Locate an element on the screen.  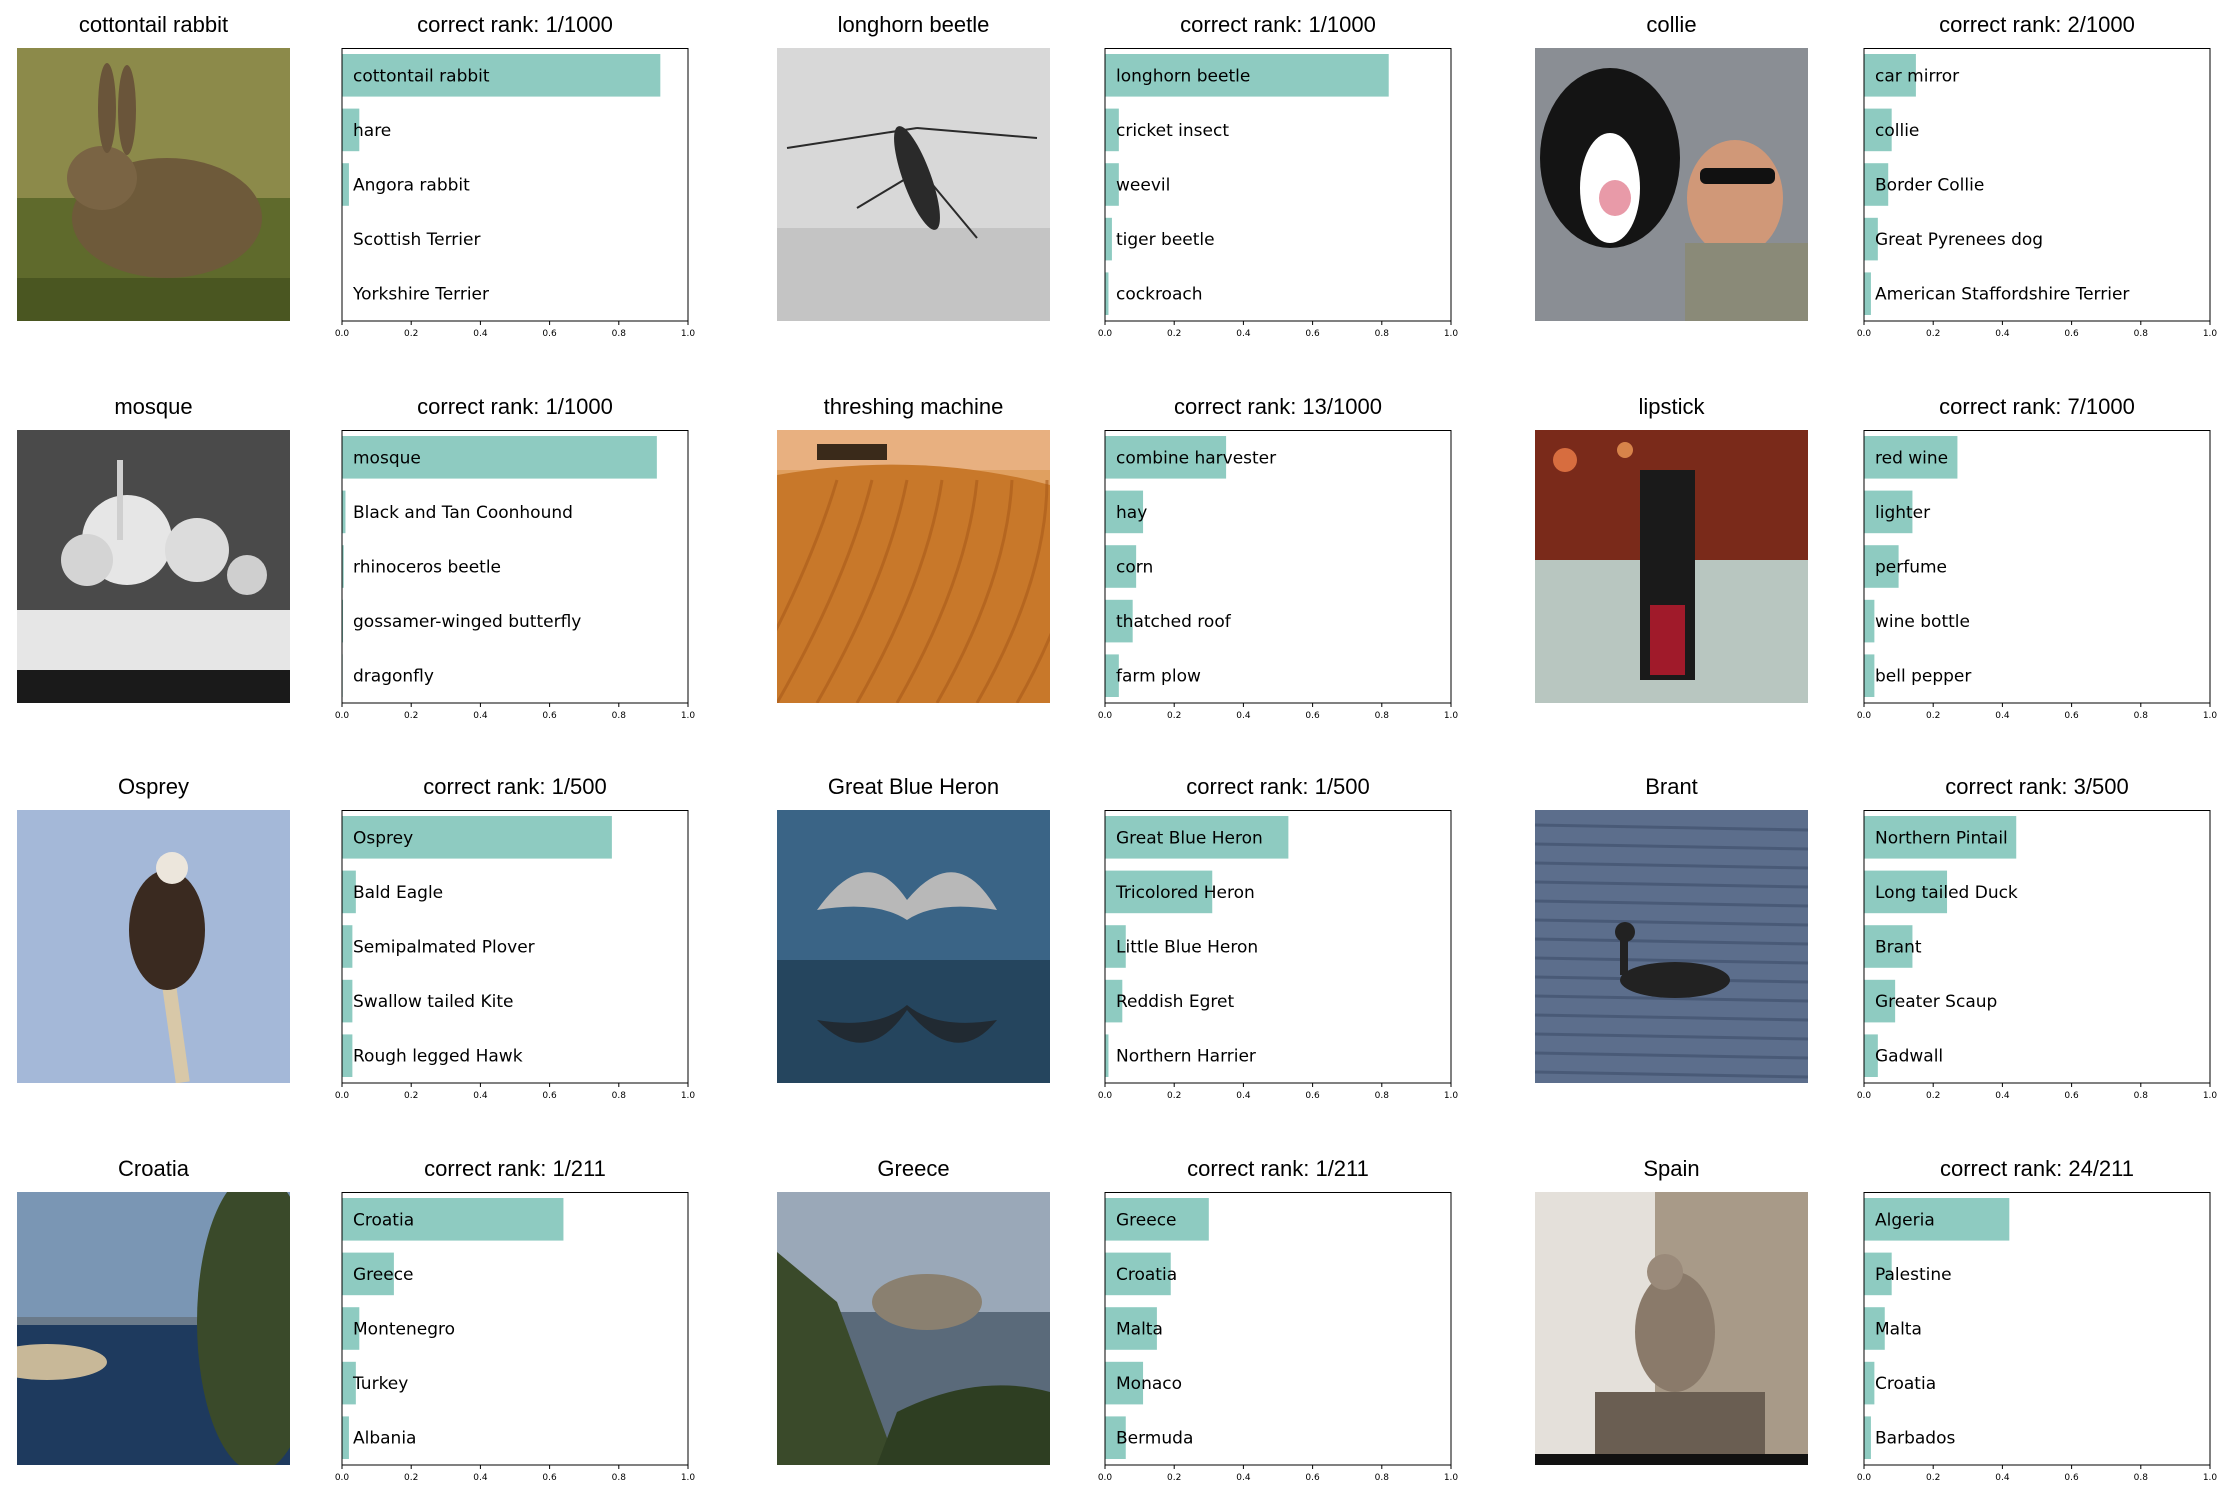
panel-2-x-tick-label-2: 0.2 is located at coordinates (1174, 334).